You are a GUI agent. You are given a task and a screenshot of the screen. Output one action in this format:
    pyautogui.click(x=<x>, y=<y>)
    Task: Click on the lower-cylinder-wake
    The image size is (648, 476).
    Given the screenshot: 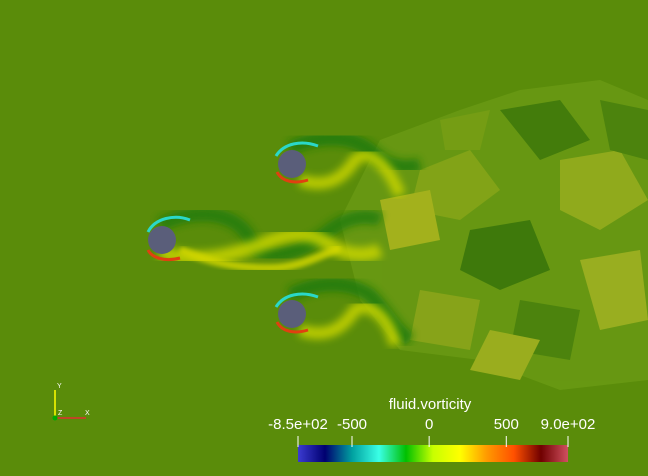 What is the action you would take?
    pyautogui.click(x=350, y=312)
    